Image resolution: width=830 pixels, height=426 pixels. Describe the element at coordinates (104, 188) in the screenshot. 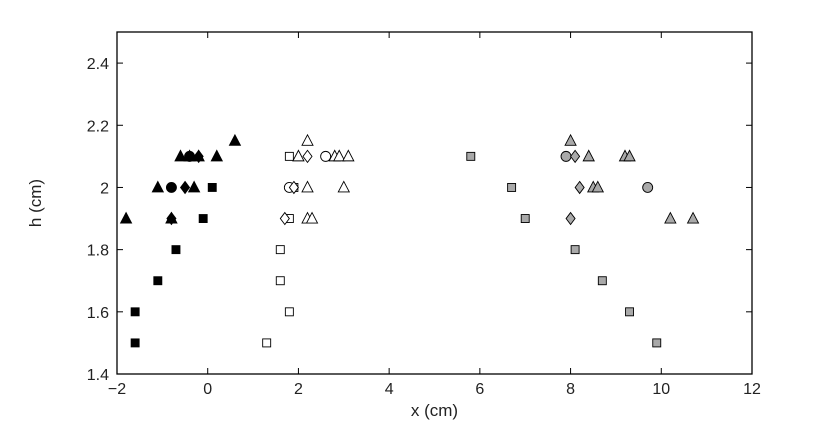

I see `y-tick-label: 2` at that location.